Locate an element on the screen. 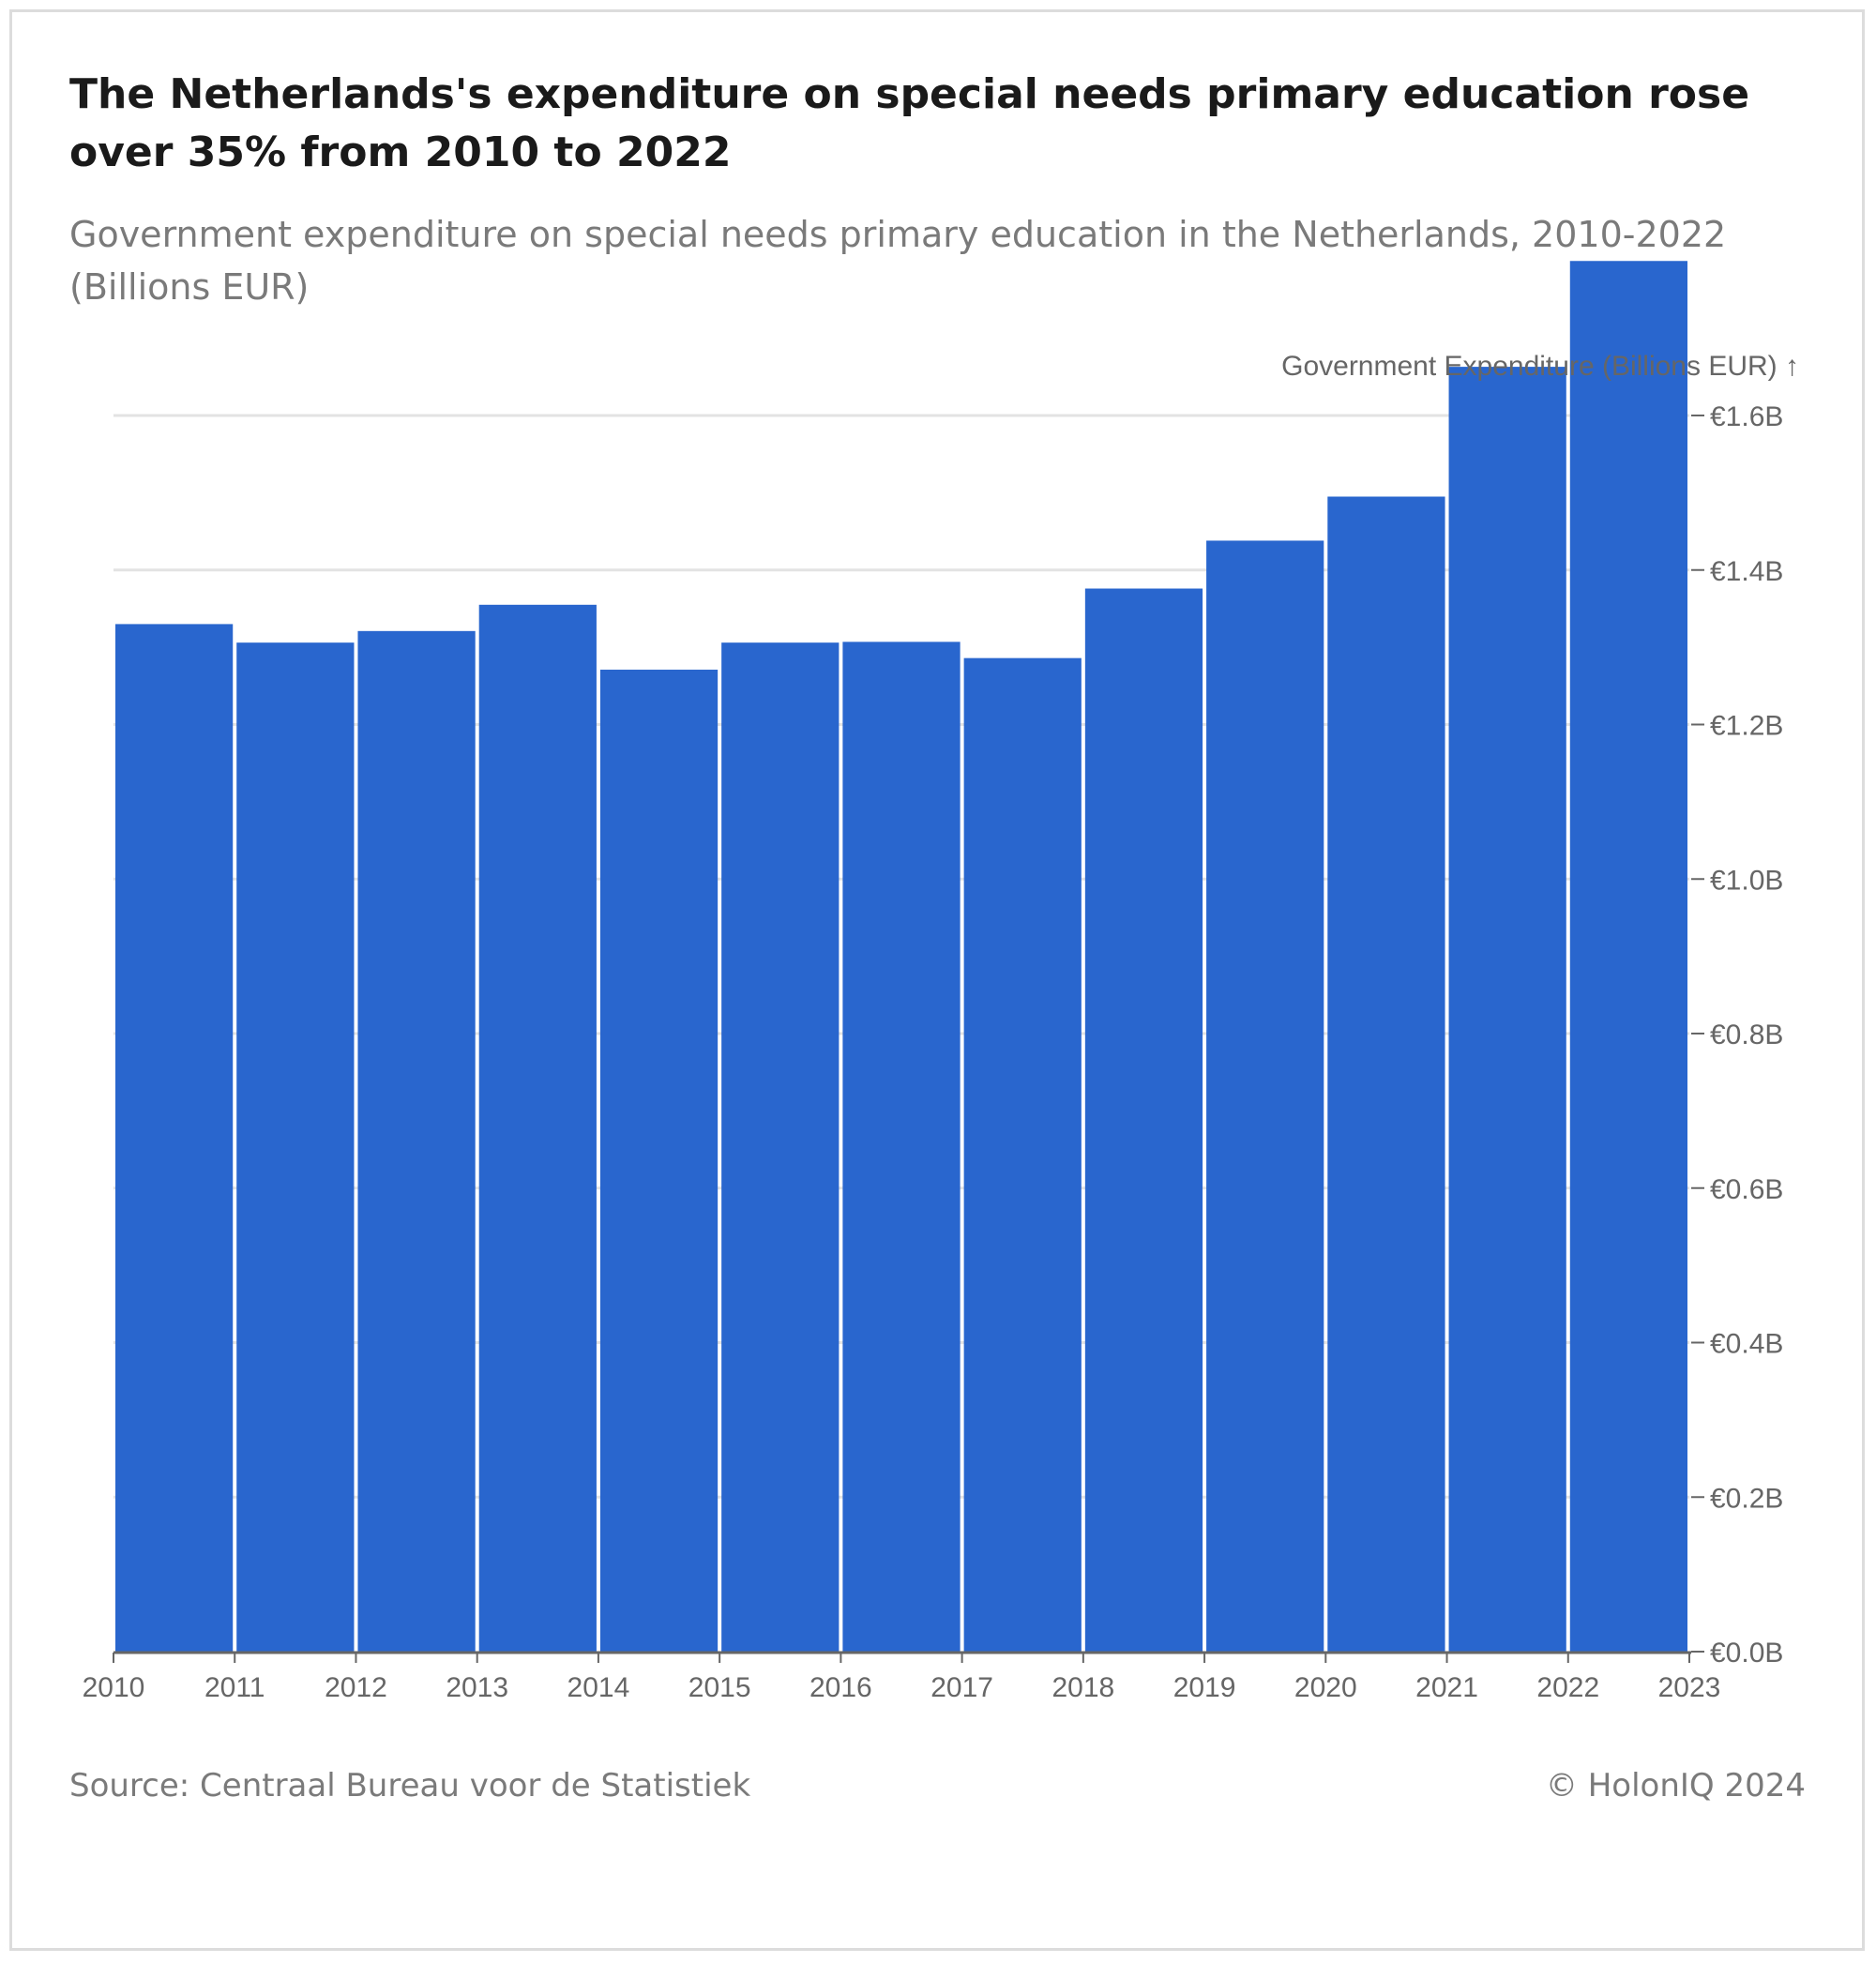  bar-2021 is located at coordinates (1507, 1009).